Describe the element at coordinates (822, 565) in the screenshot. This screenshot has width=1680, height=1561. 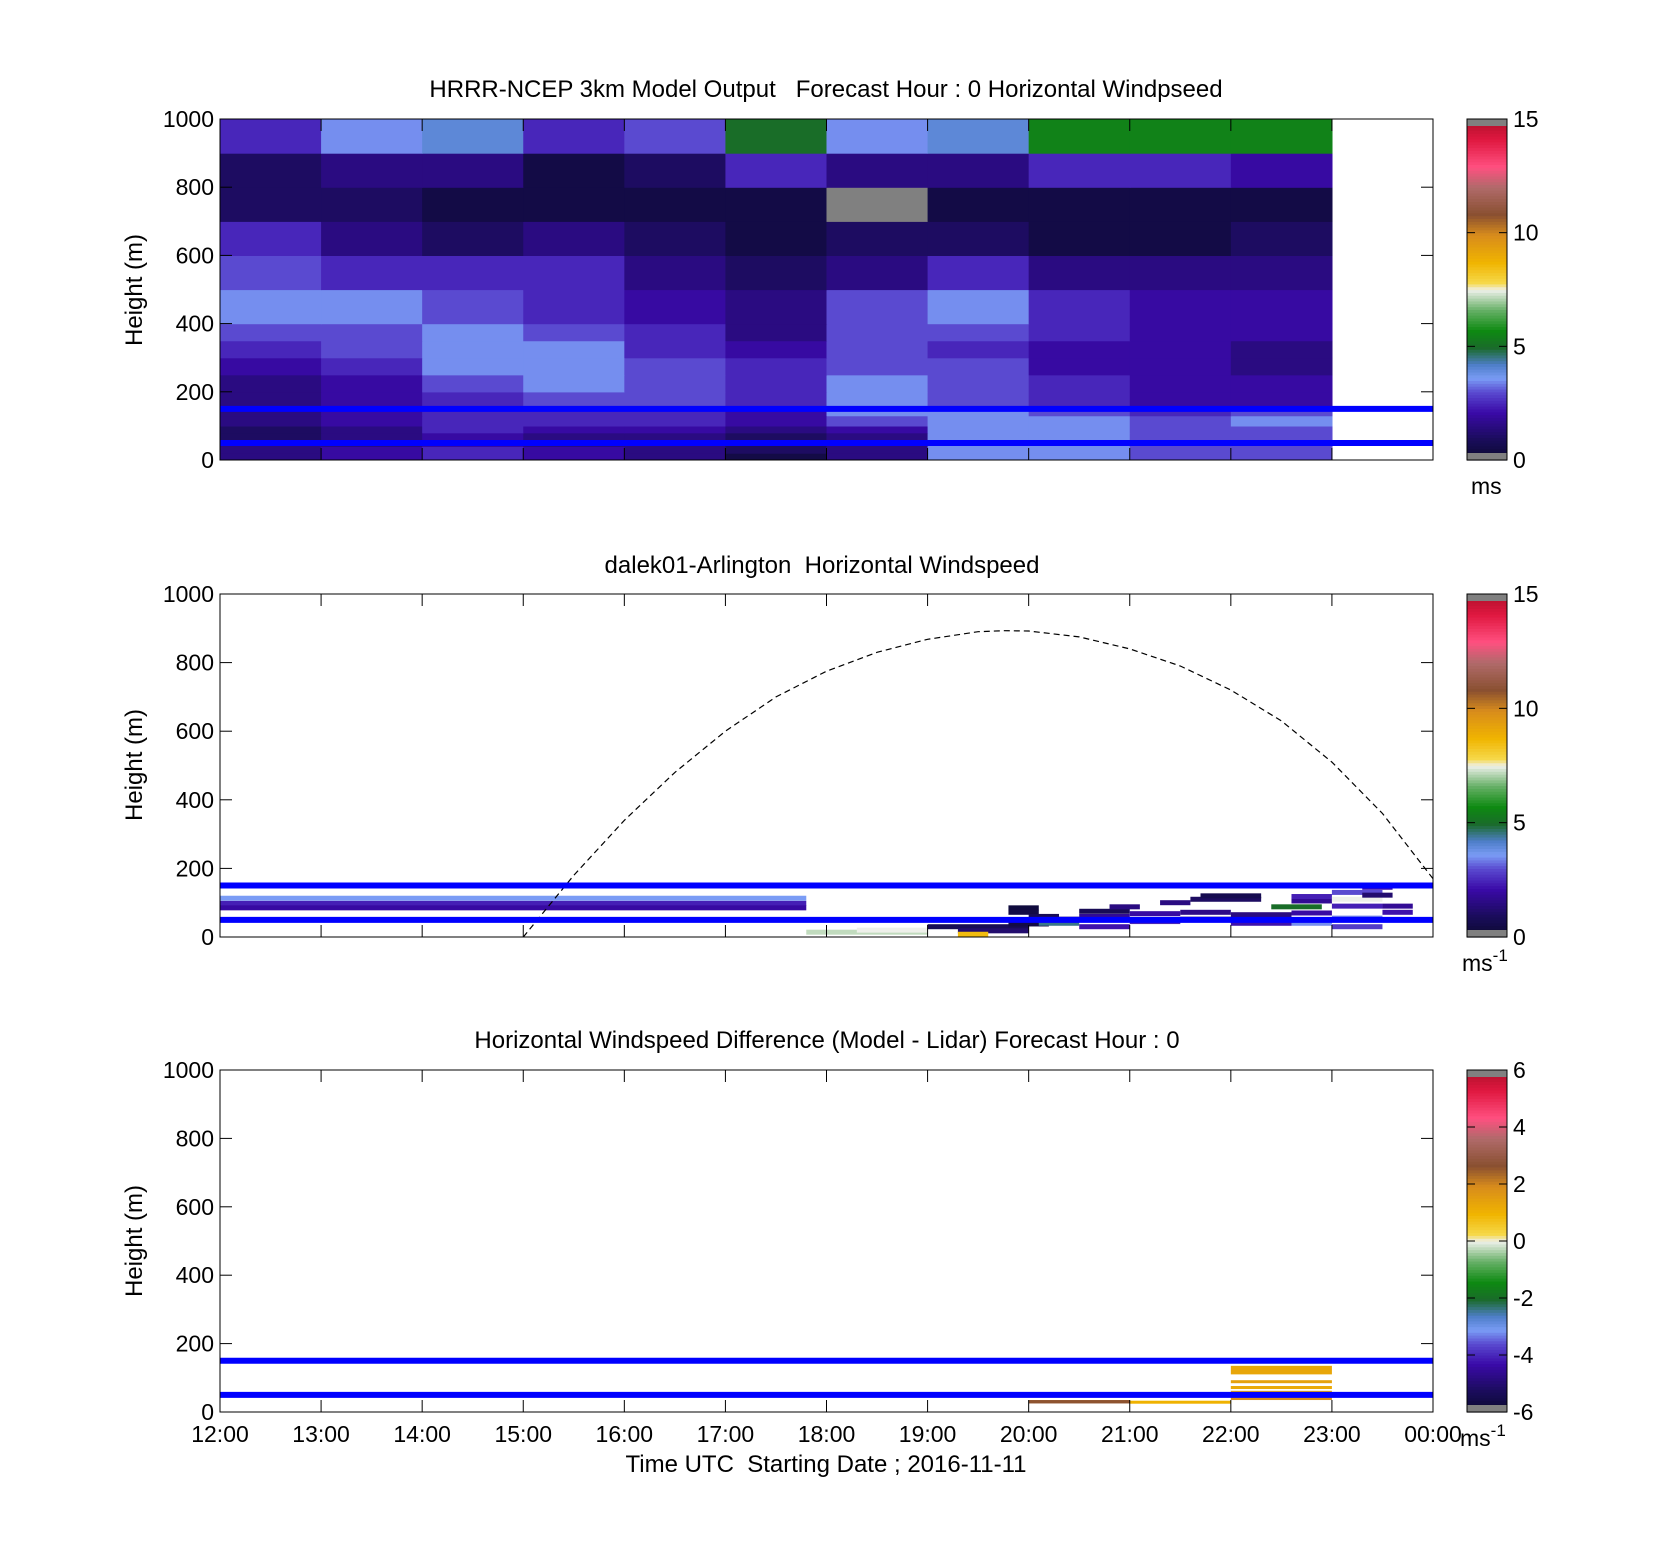
I see `panel-lidar-title: dalek01-Arlington Horizontal Windspeed` at that location.